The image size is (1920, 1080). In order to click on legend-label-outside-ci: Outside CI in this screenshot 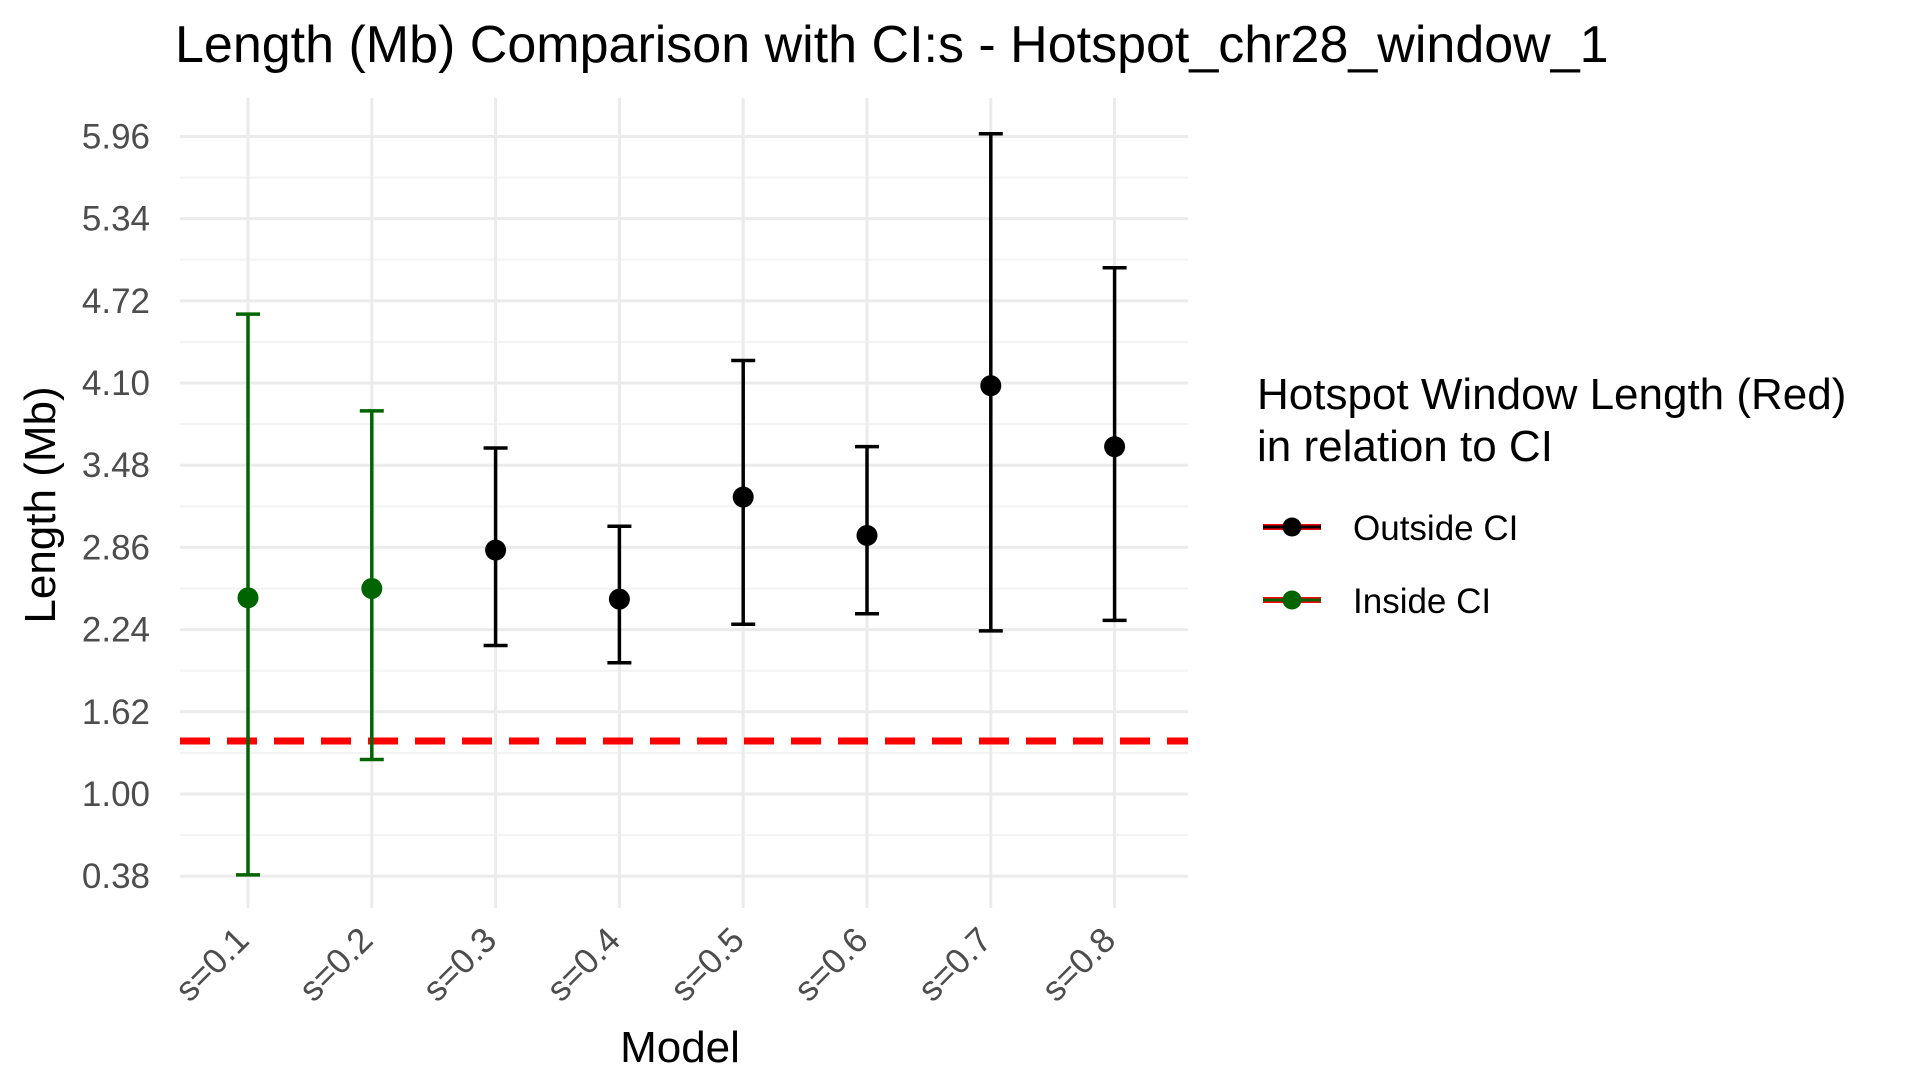, I will do `click(1435, 528)`.